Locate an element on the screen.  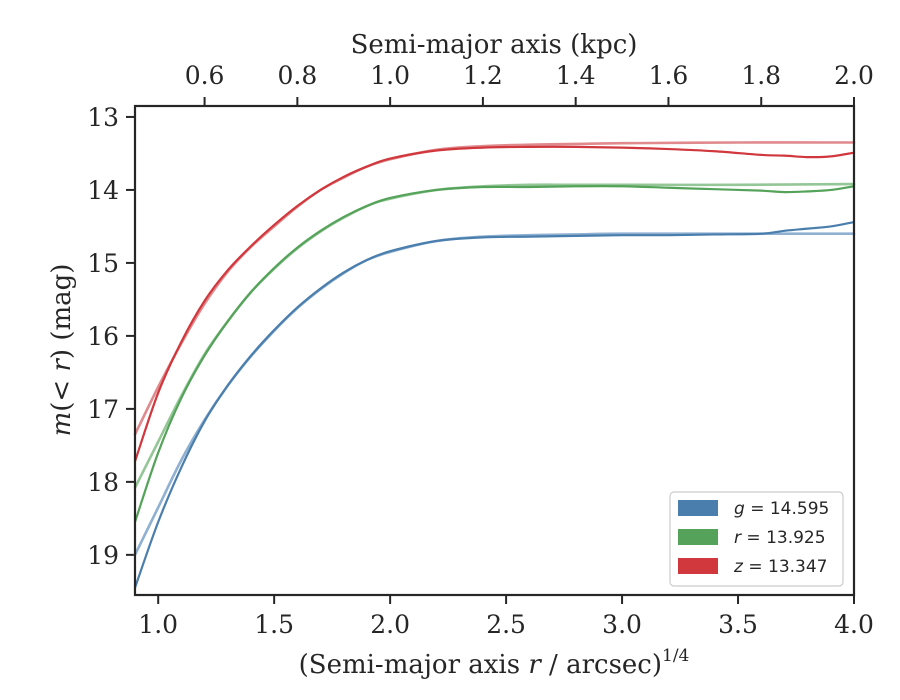
x-tick-label: 3.5 is located at coordinates (738, 624).